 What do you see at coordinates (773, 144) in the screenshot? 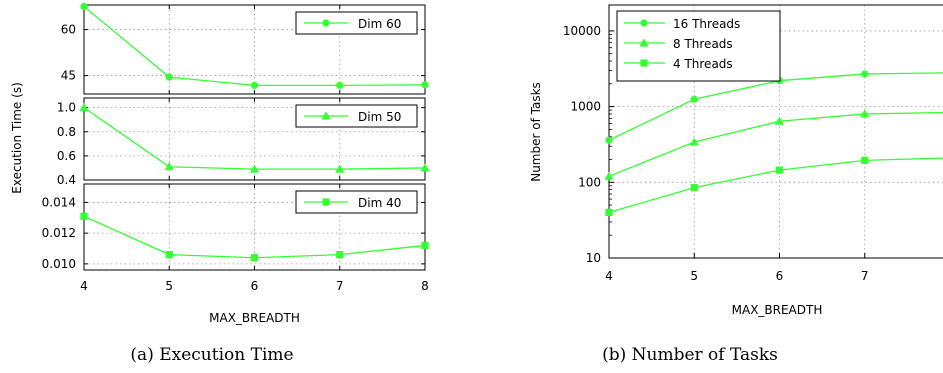
I see `series-8-threads` at bounding box center [773, 144].